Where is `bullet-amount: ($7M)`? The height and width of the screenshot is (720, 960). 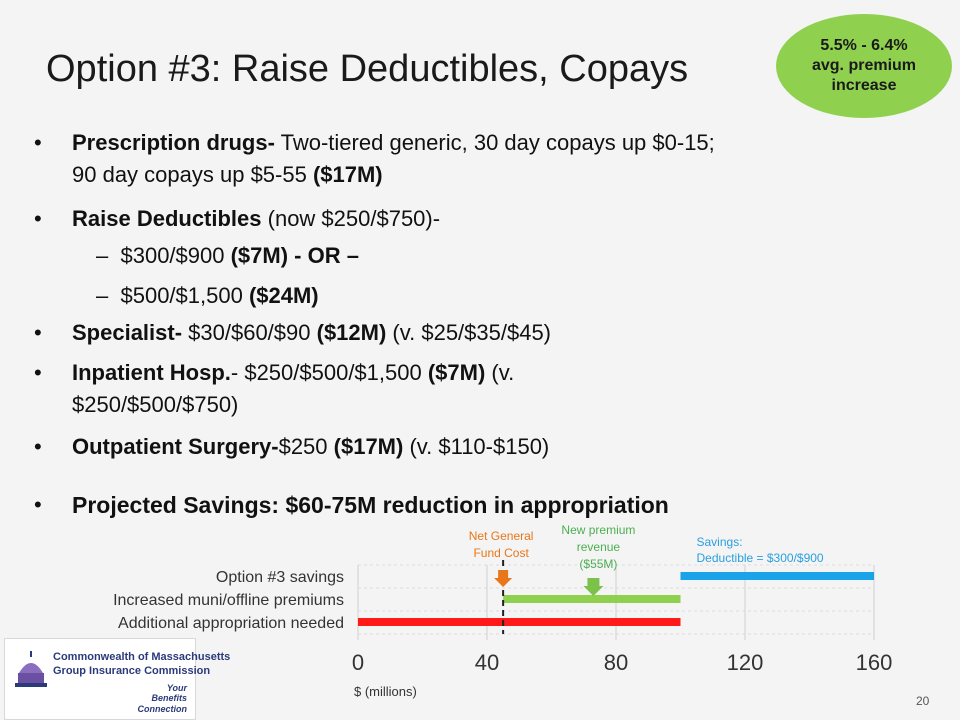 bullet-amount: ($7M) is located at coordinates (456, 372).